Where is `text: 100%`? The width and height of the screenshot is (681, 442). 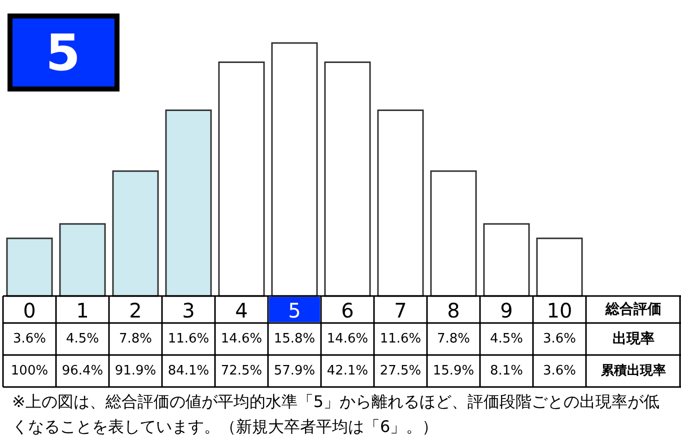 text: 100% is located at coordinates (29, 371).